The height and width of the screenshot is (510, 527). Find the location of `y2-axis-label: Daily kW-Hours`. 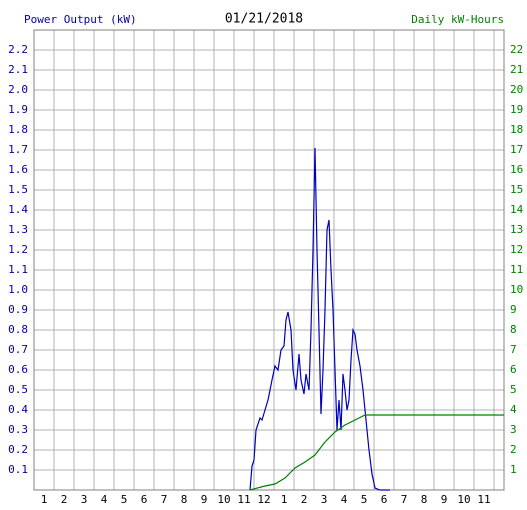

y2-axis-label: Daily kW-Hours is located at coordinates (457, 19).